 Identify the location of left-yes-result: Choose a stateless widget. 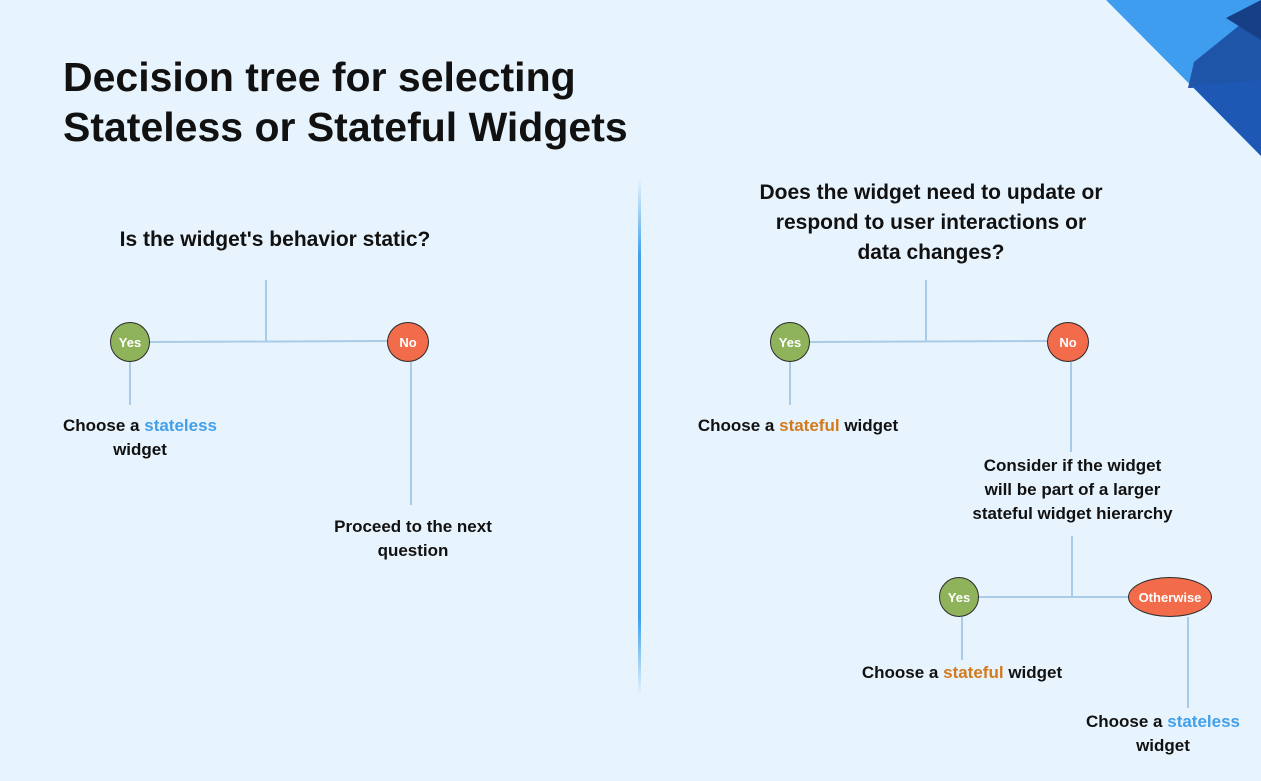
(140, 438).